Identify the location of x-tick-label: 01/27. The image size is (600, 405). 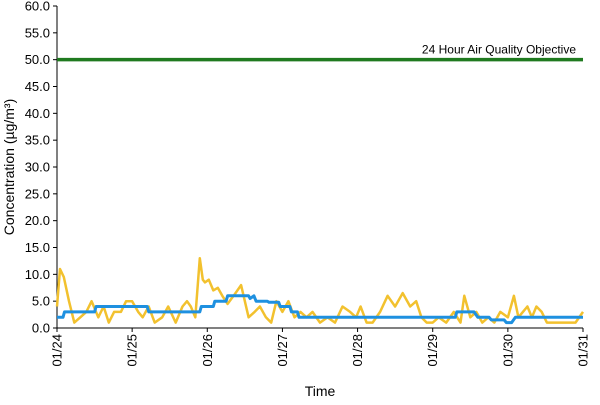
(282, 350).